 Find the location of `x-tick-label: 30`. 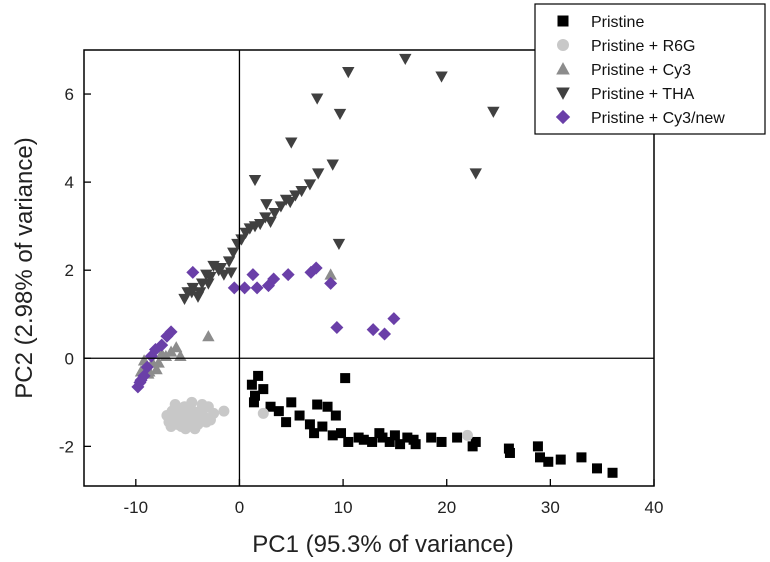

x-tick-label: 30 is located at coordinates (550, 507).